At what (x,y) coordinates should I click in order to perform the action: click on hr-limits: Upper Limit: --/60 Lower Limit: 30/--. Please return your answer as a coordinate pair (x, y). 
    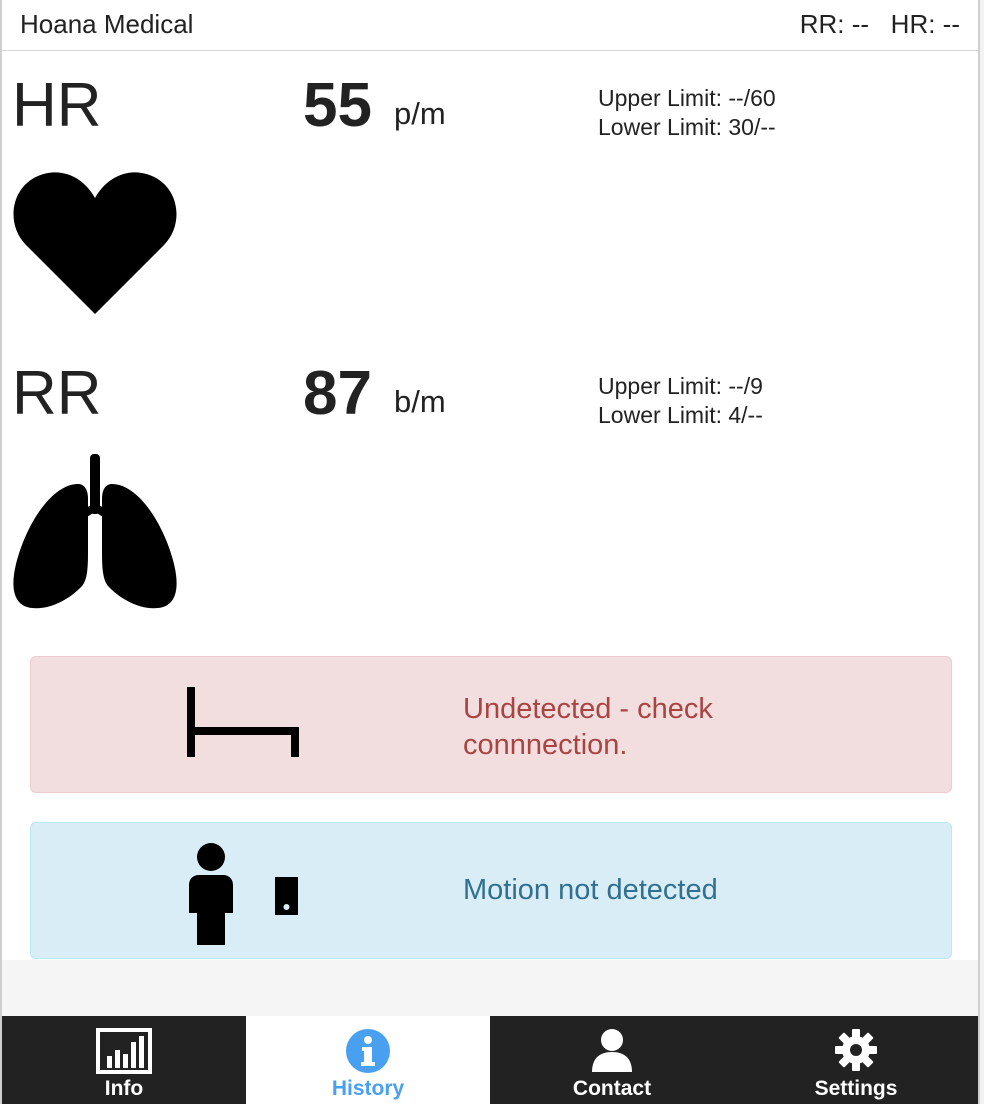
    Looking at the image, I should click on (687, 113).